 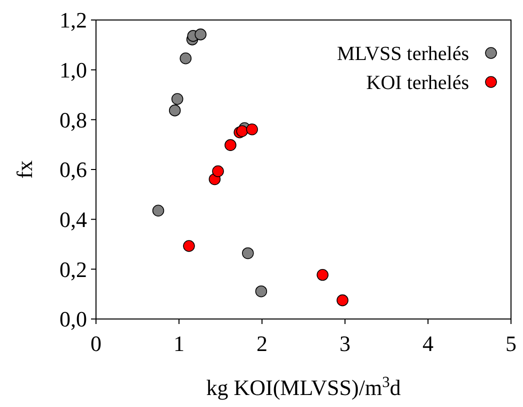 I want to click on y-tick-label: 1,2, so click(x=73, y=20).